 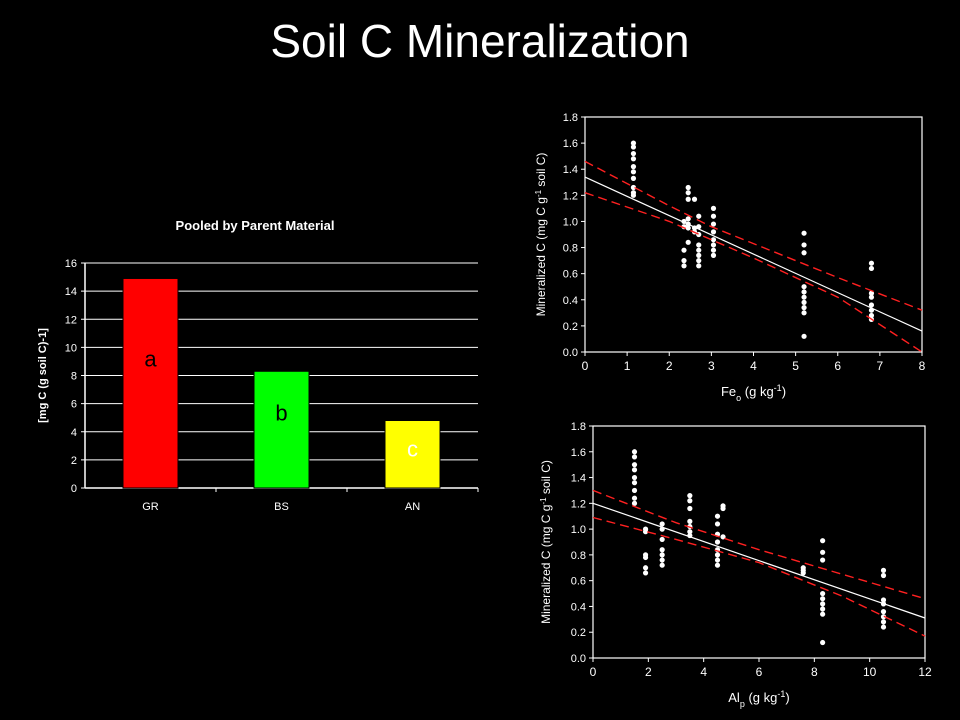 I want to click on upper-confidence-line, so click(x=759, y=544).